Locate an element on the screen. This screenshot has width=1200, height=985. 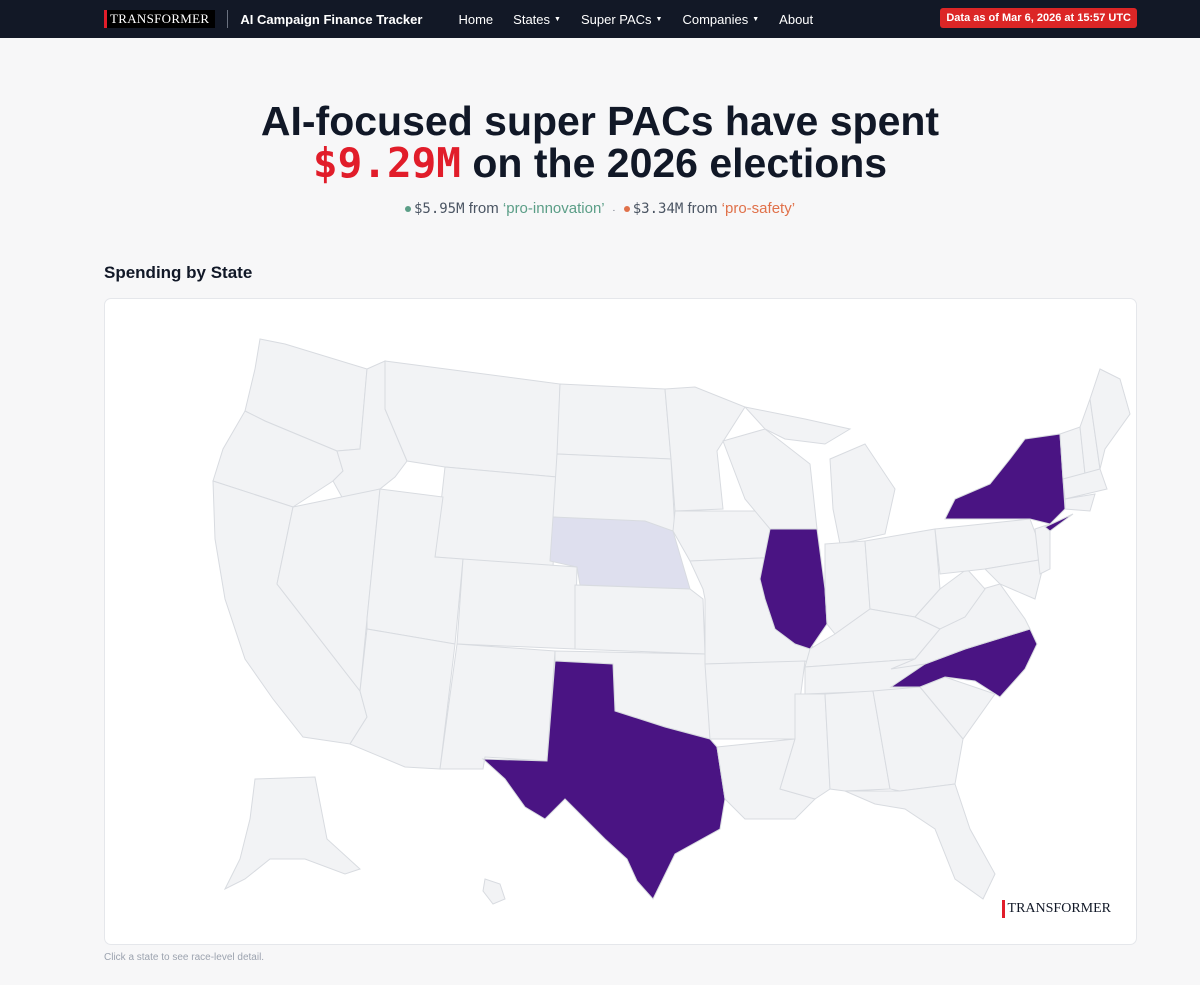
state-montana is located at coordinates (472, 419).